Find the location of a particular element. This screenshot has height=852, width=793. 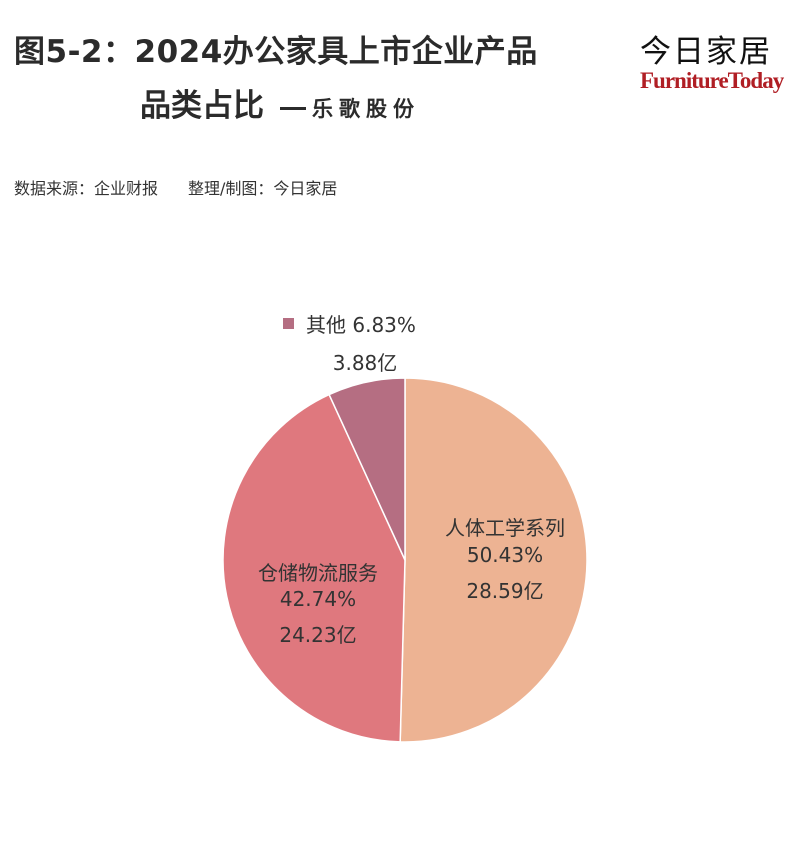

chart-title-company: 乐歌股份 is located at coordinates (366, 109).